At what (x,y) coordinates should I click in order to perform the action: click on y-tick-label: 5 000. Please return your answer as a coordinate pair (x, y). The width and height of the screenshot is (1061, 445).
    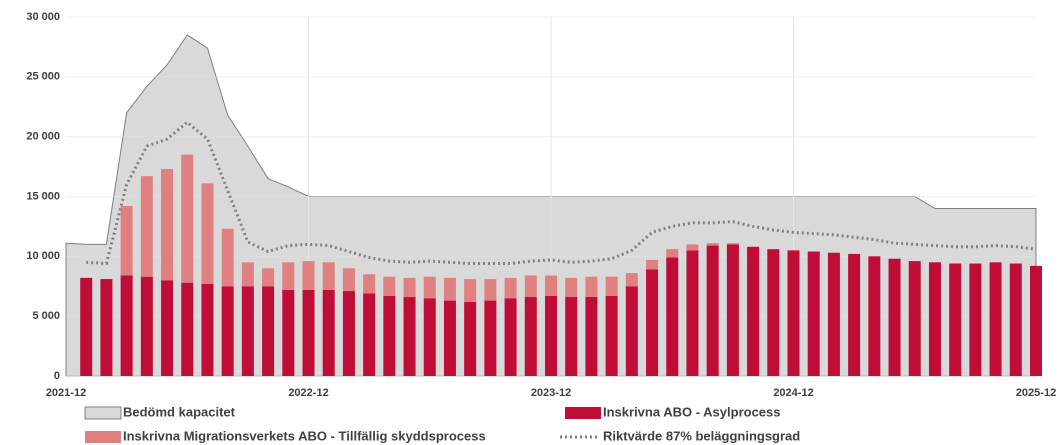
    Looking at the image, I should click on (46, 316).